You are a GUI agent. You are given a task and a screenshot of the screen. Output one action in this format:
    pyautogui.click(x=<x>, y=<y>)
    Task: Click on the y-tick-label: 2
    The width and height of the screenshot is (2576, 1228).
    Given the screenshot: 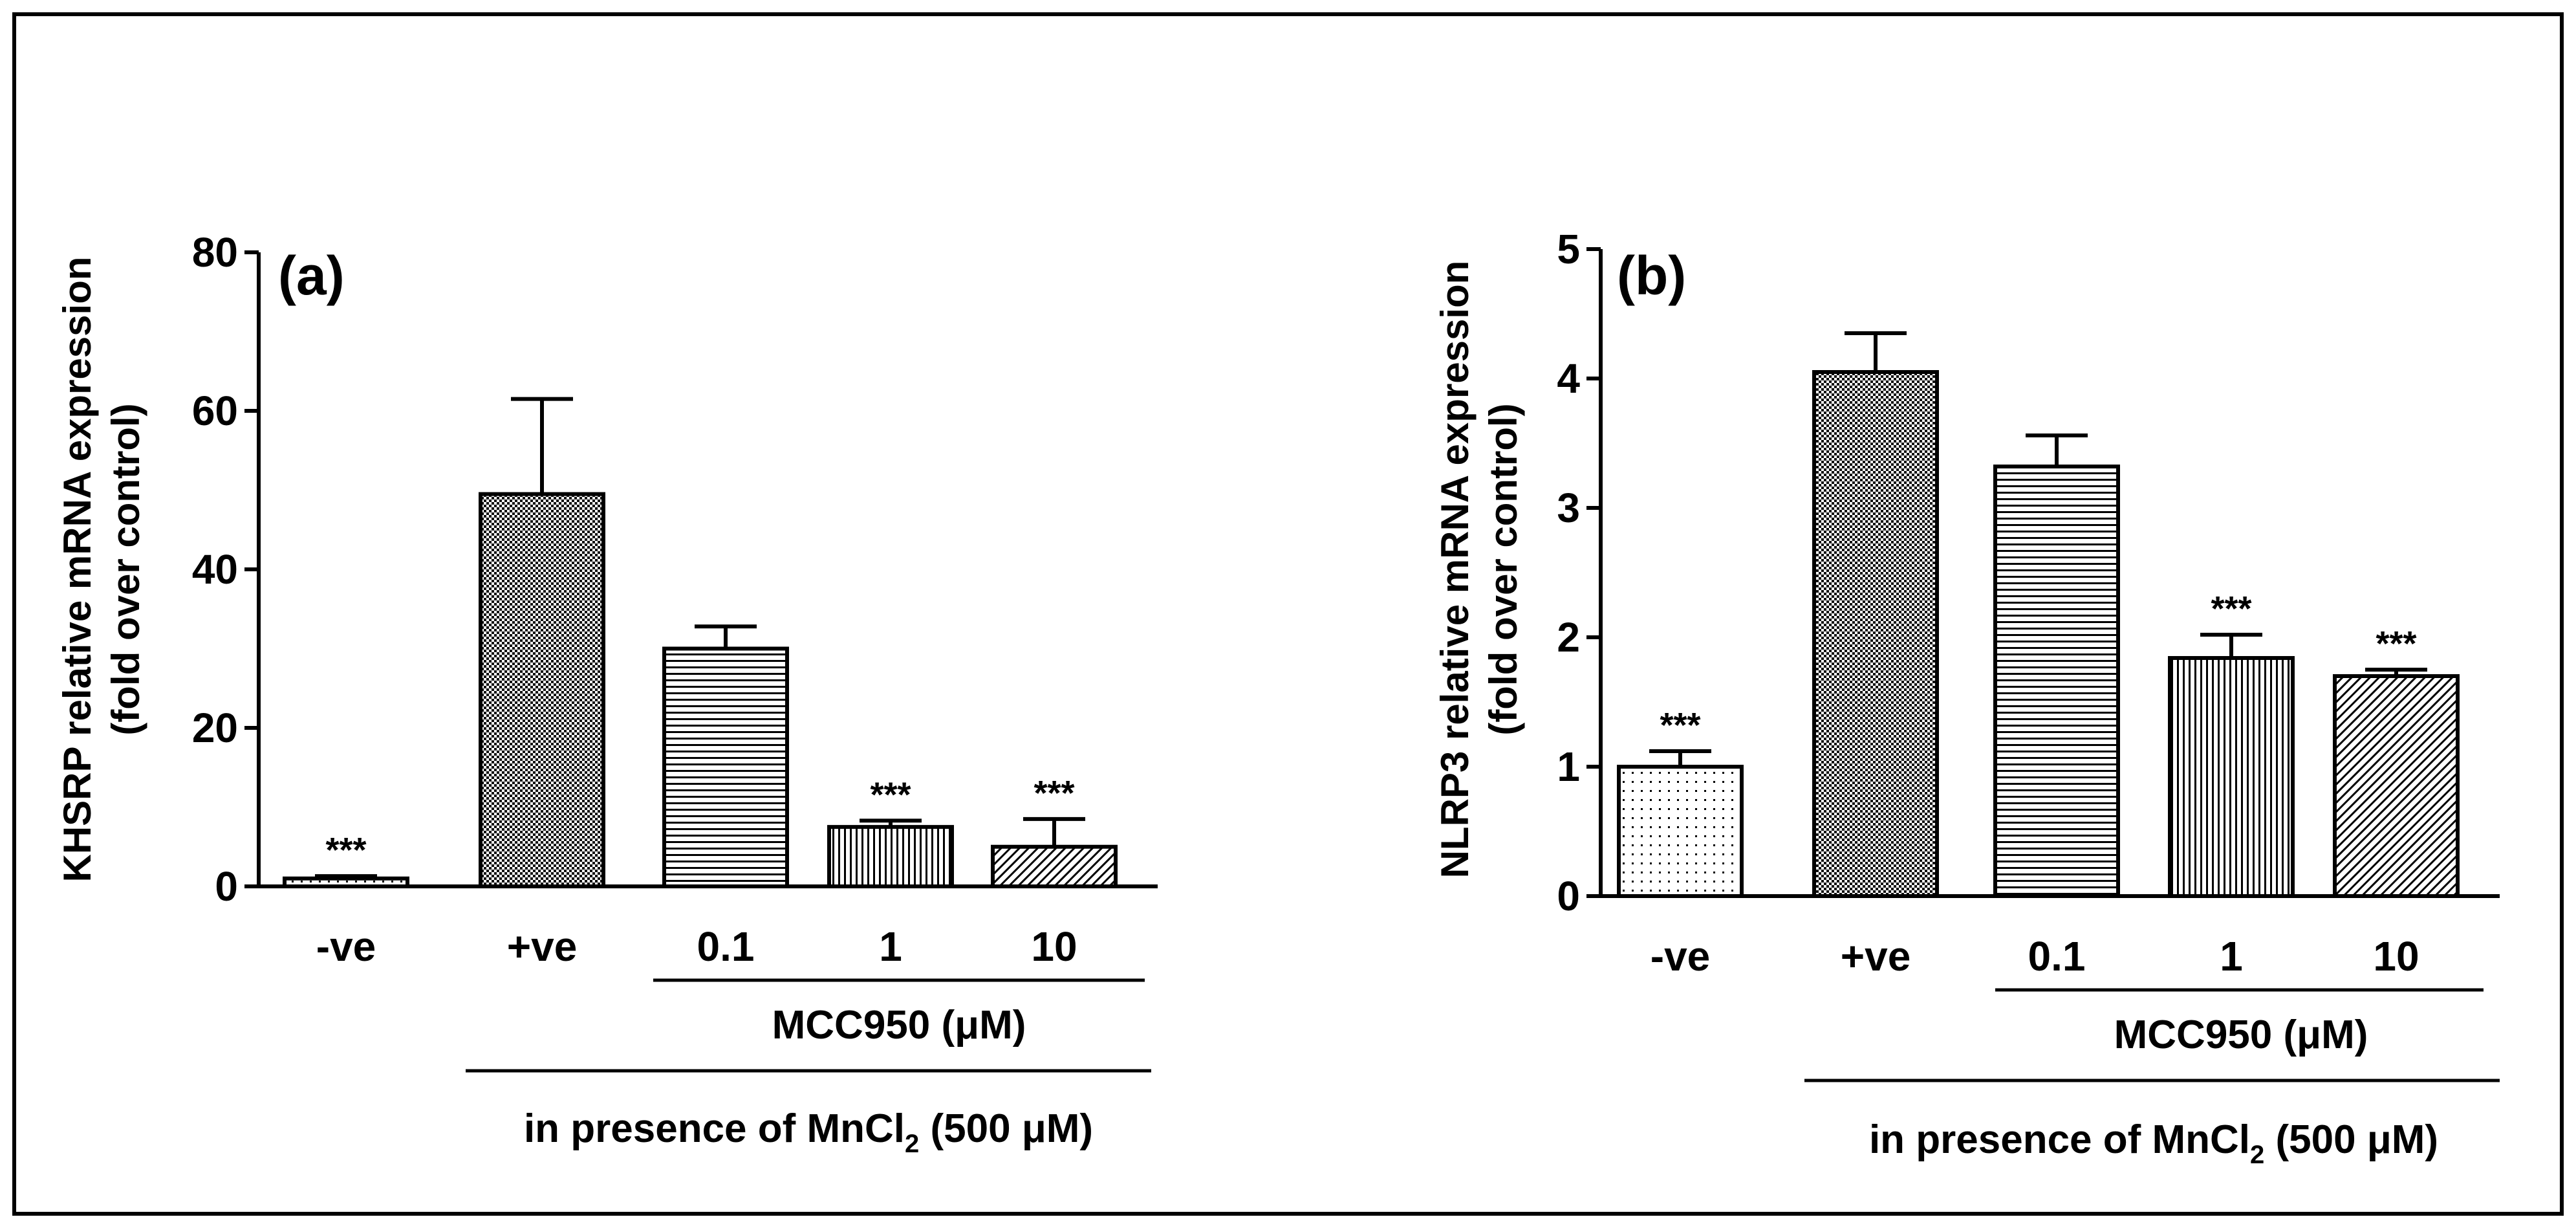 What is the action you would take?
    pyautogui.click(x=1568, y=637)
    